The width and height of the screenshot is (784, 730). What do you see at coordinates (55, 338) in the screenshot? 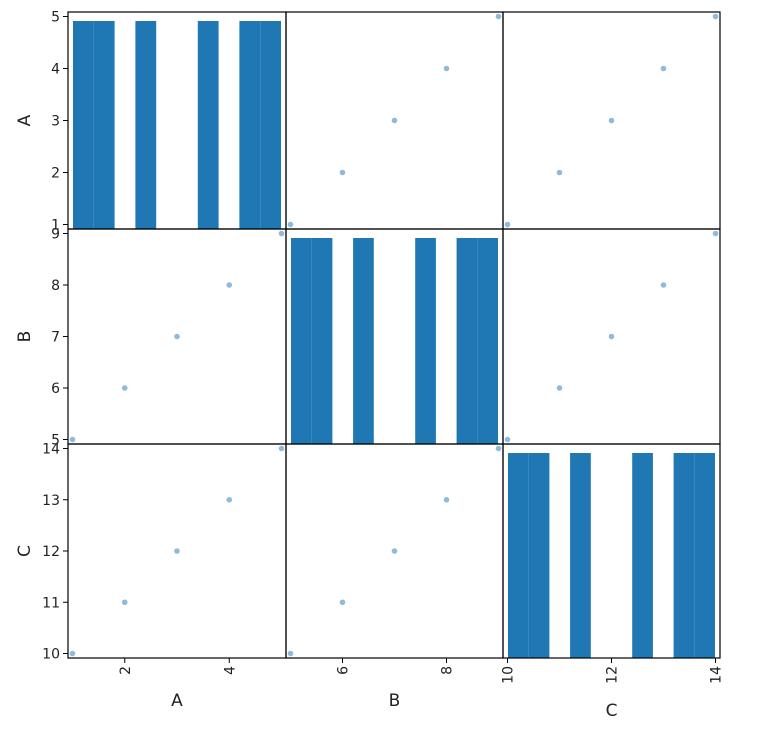
I see `y-tick-label-b-7: 7` at bounding box center [55, 338].